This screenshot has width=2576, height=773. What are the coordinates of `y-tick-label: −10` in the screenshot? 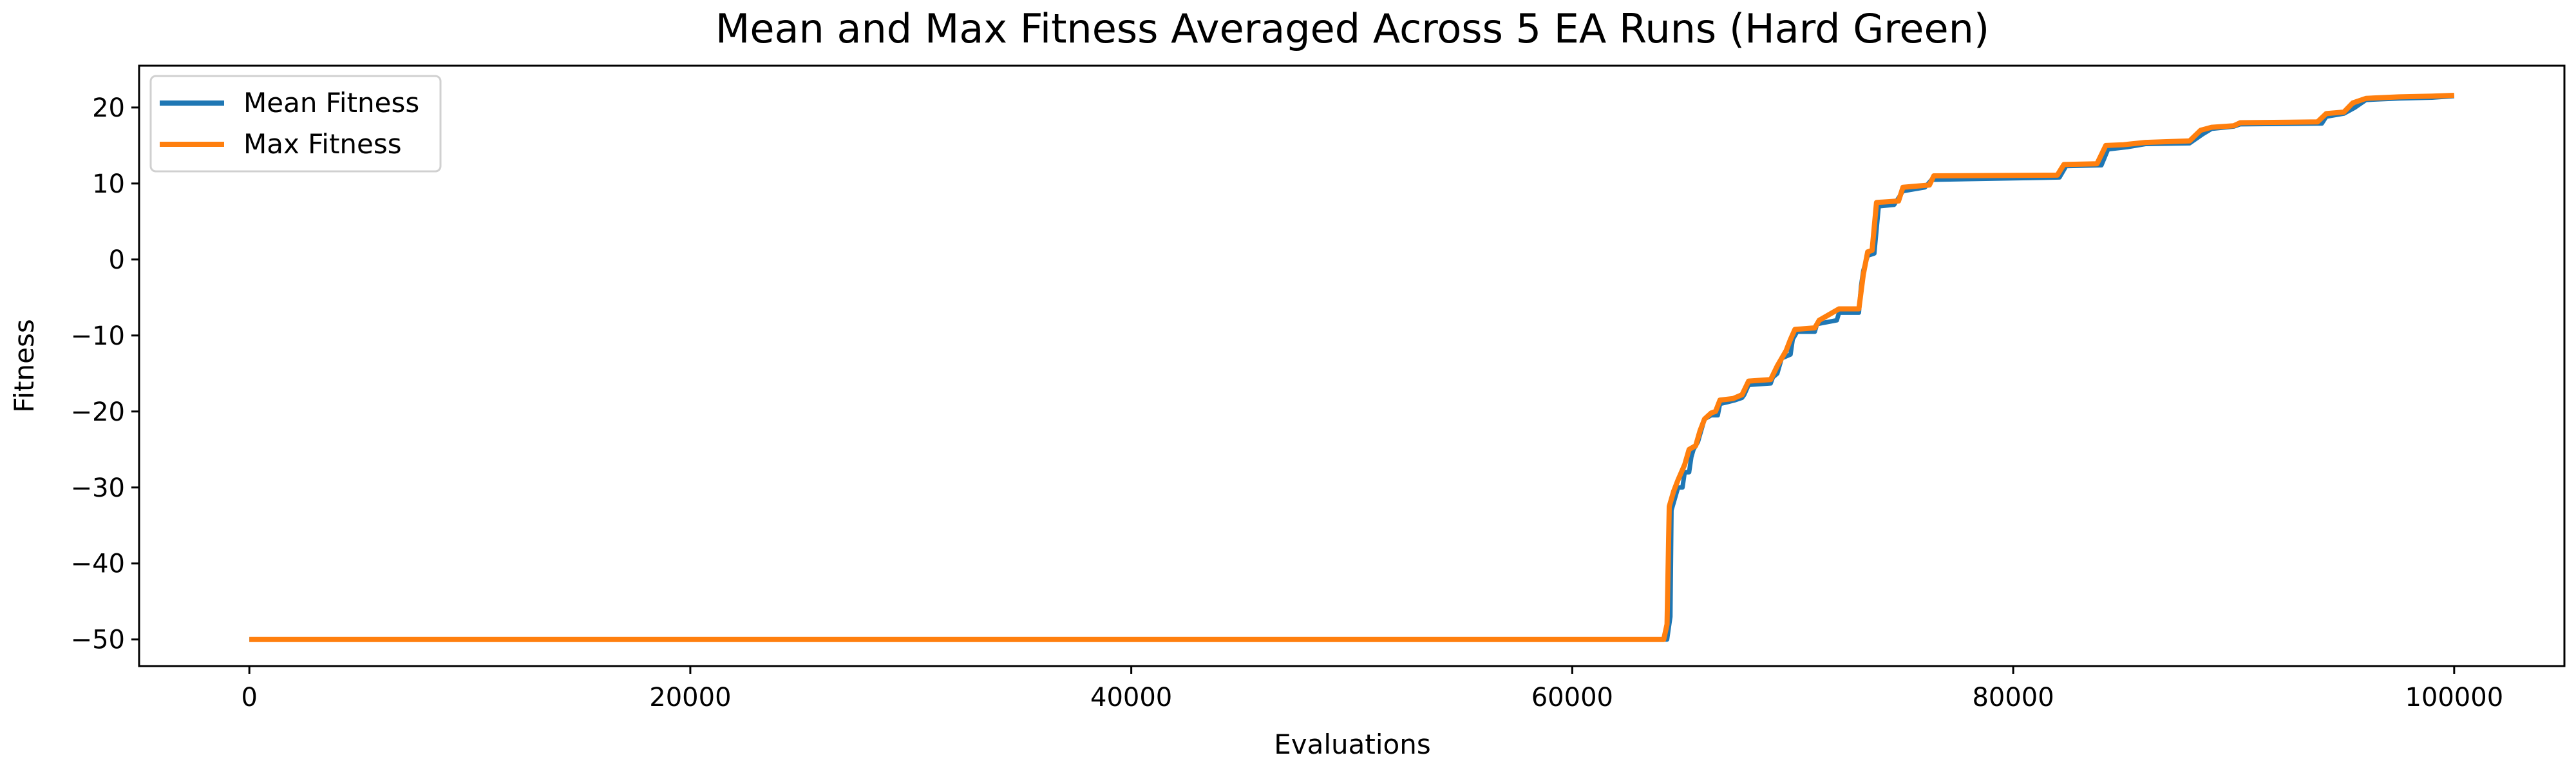 It's located at (98, 336).